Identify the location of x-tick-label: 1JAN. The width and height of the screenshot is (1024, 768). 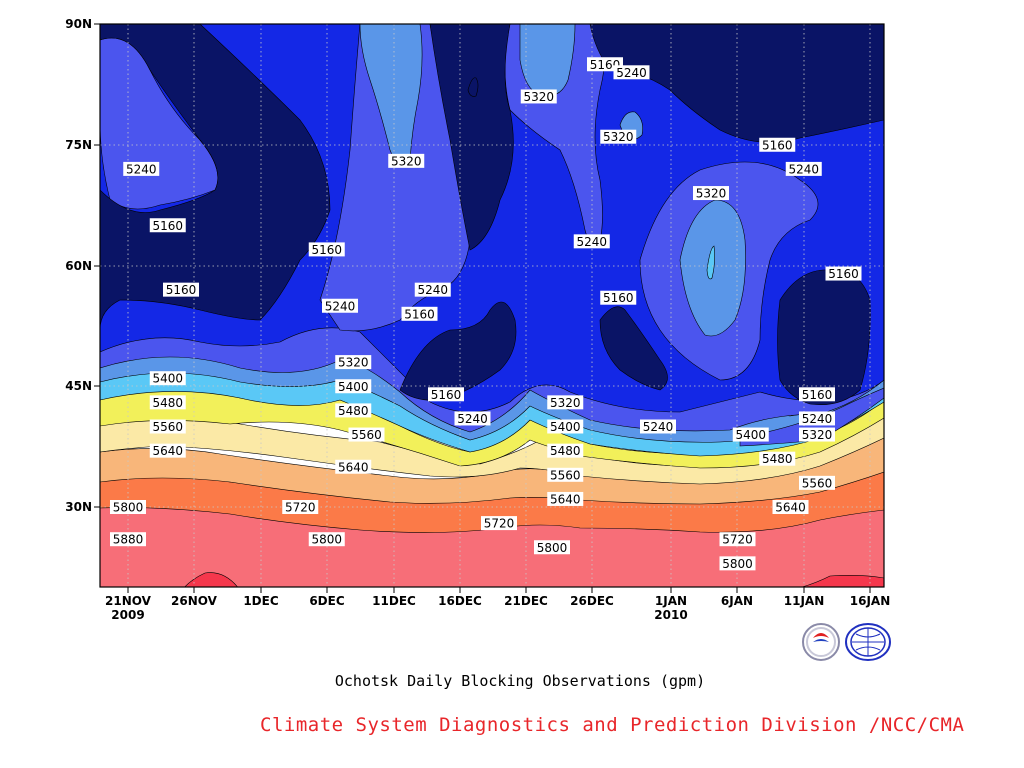
(671, 601).